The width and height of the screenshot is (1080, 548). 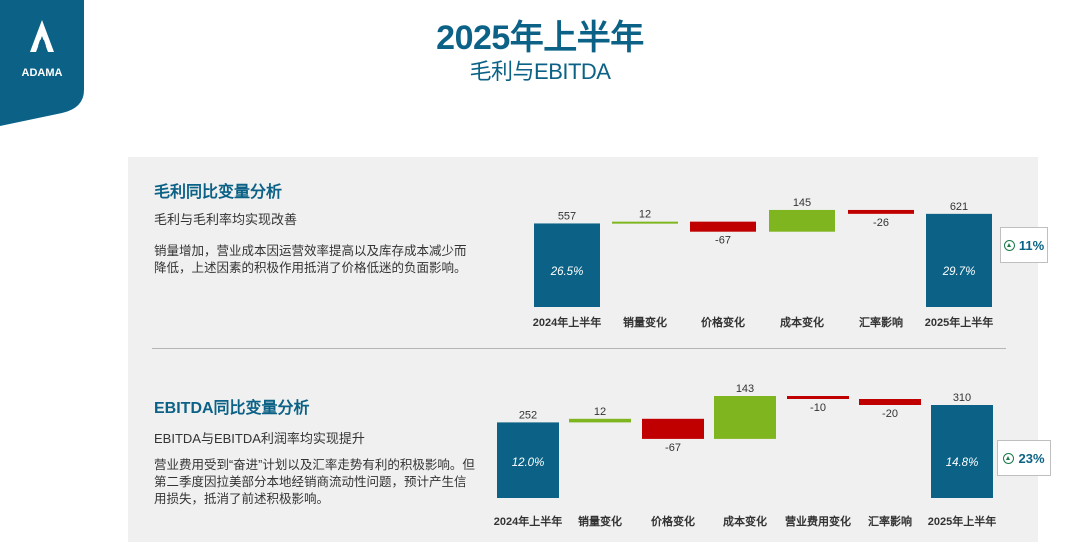 I want to click on value-label: -26, so click(x=881, y=223).